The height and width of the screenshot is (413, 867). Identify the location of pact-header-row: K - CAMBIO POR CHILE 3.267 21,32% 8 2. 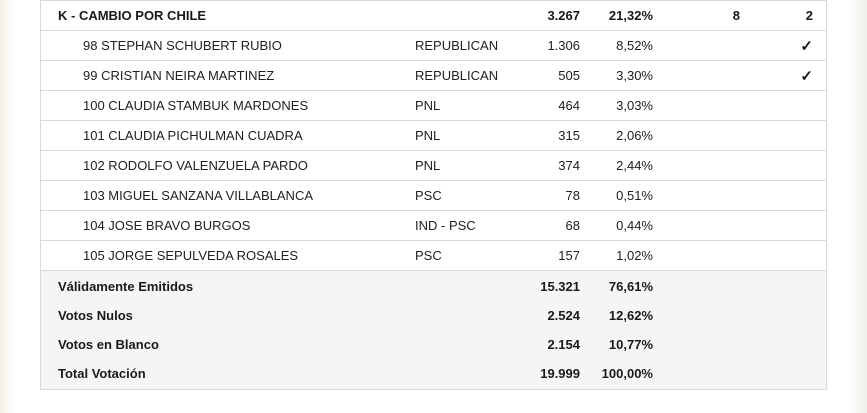
(433, 16).